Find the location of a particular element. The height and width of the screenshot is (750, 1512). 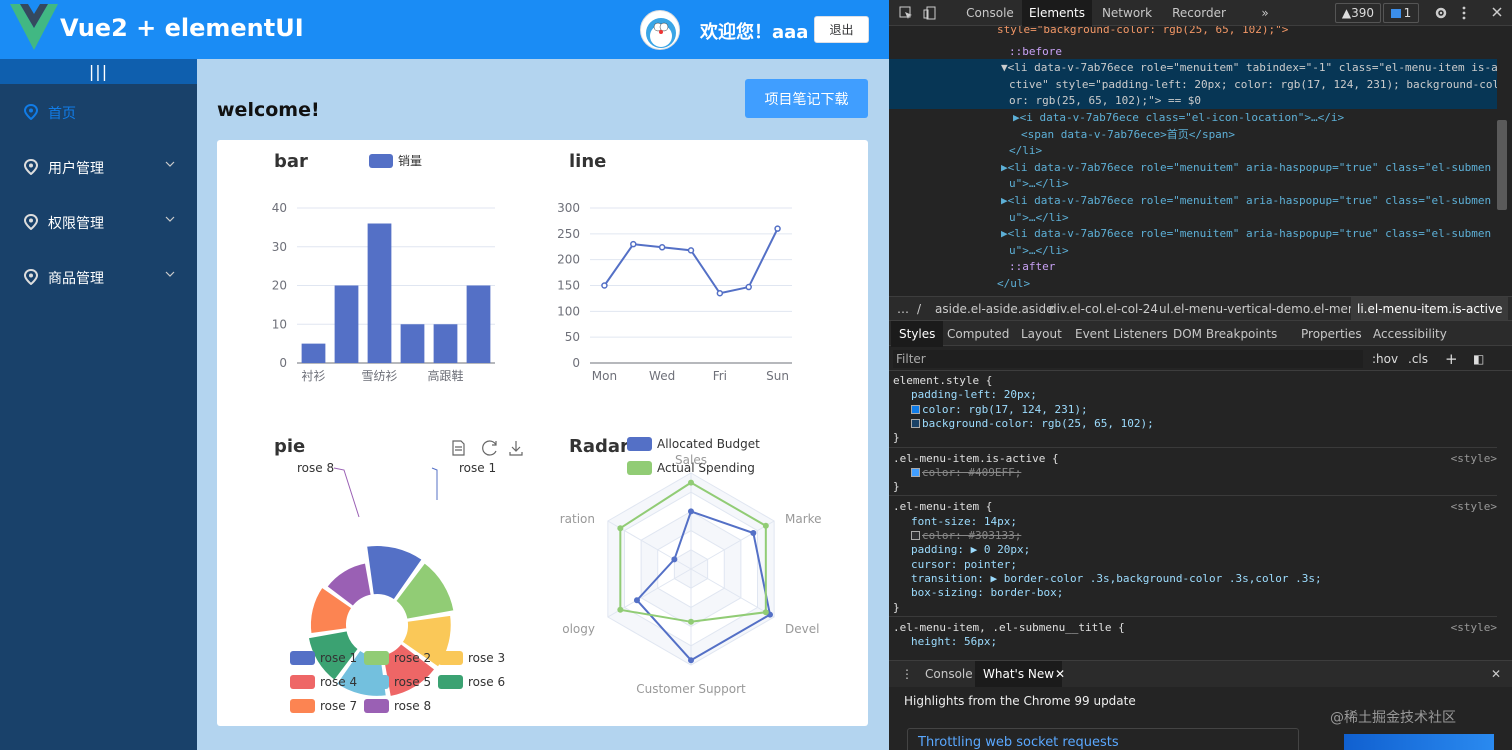

styles-tab-2: Layout is located at coordinates (1041, 334).